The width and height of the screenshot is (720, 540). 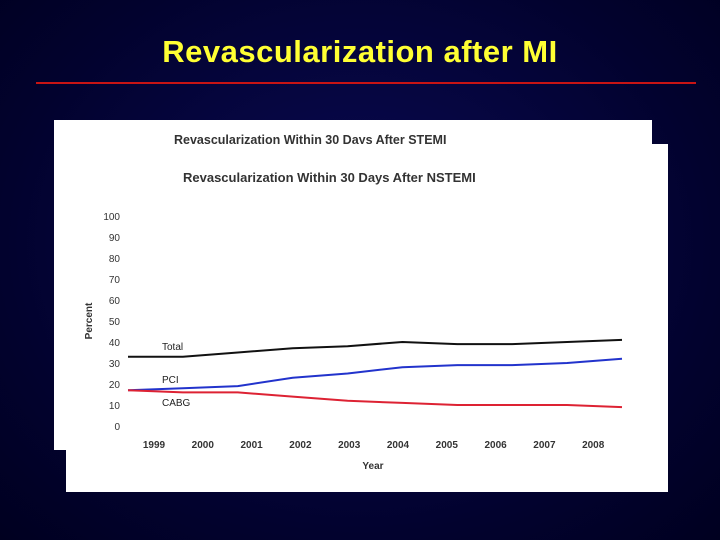 What do you see at coordinates (111, 217) in the screenshot?
I see `y-tick-label: 100` at bounding box center [111, 217].